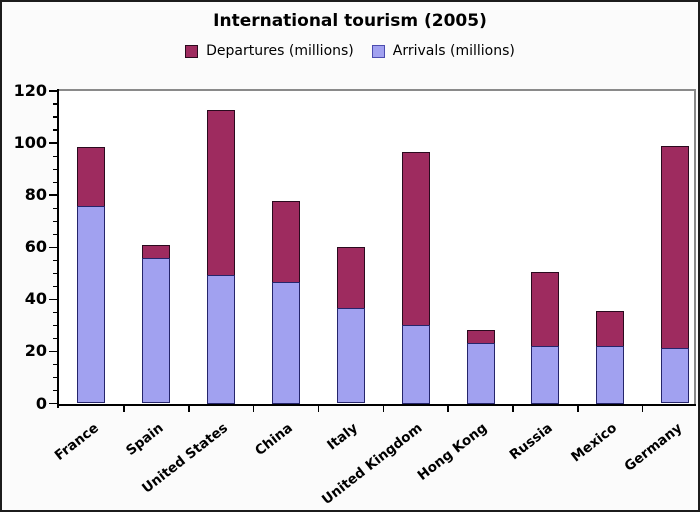 The image size is (700, 512). I want to click on chart-title: International tourism (2005), so click(350, 21).